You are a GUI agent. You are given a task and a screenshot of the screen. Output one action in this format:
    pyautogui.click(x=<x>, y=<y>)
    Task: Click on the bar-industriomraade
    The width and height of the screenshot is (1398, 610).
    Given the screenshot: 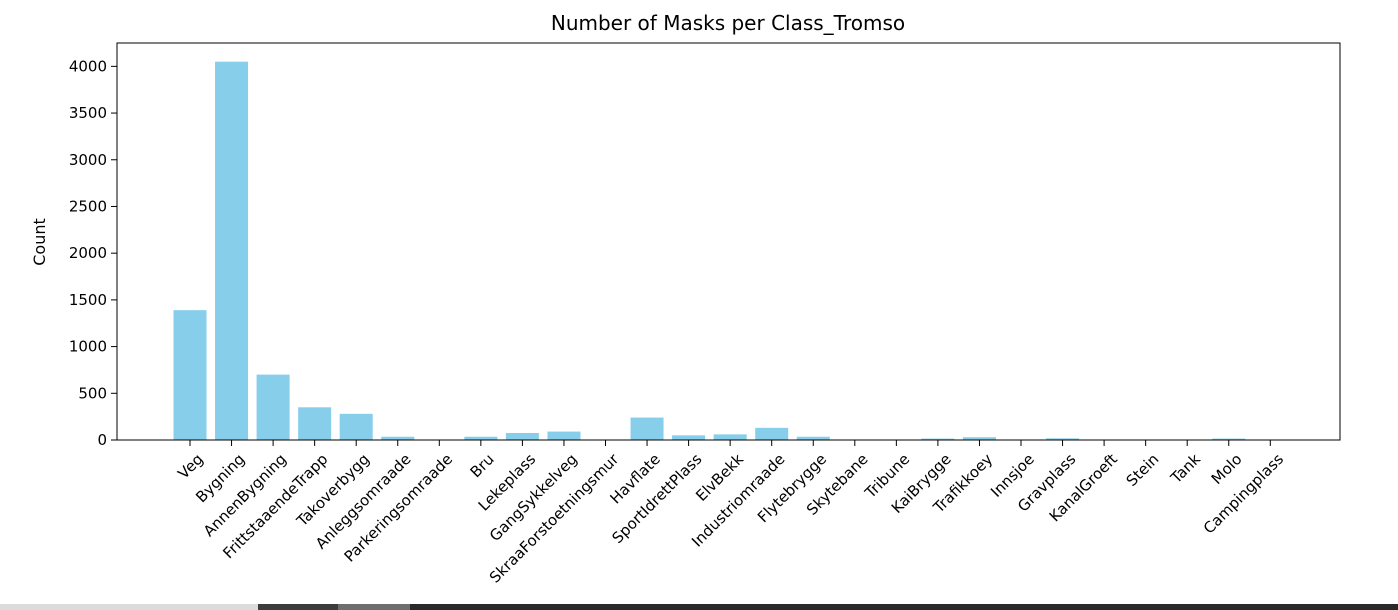 What is the action you would take?
    pyautogui.click(x=772, y=433)
    